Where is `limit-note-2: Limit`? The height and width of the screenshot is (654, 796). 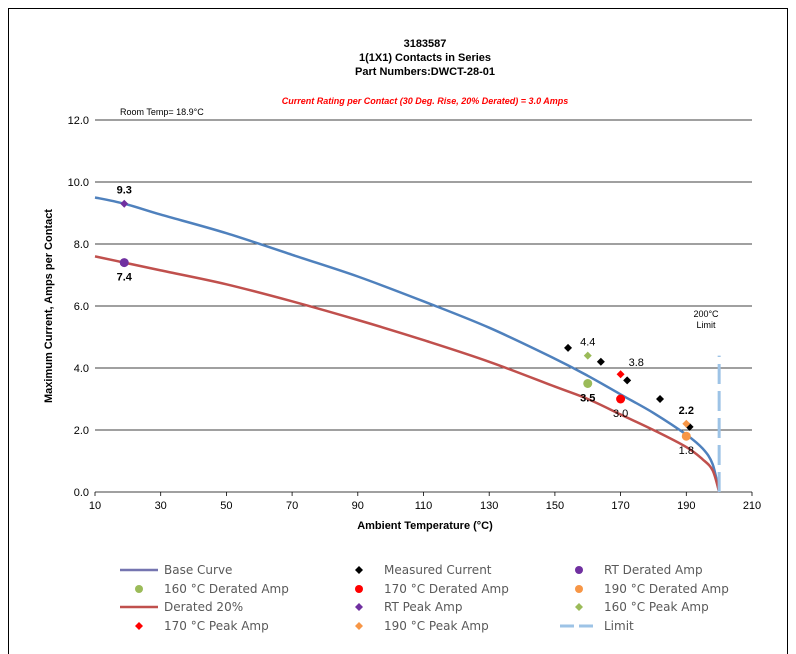 limit-note-2: Limit is located at coordinates (706, 325).